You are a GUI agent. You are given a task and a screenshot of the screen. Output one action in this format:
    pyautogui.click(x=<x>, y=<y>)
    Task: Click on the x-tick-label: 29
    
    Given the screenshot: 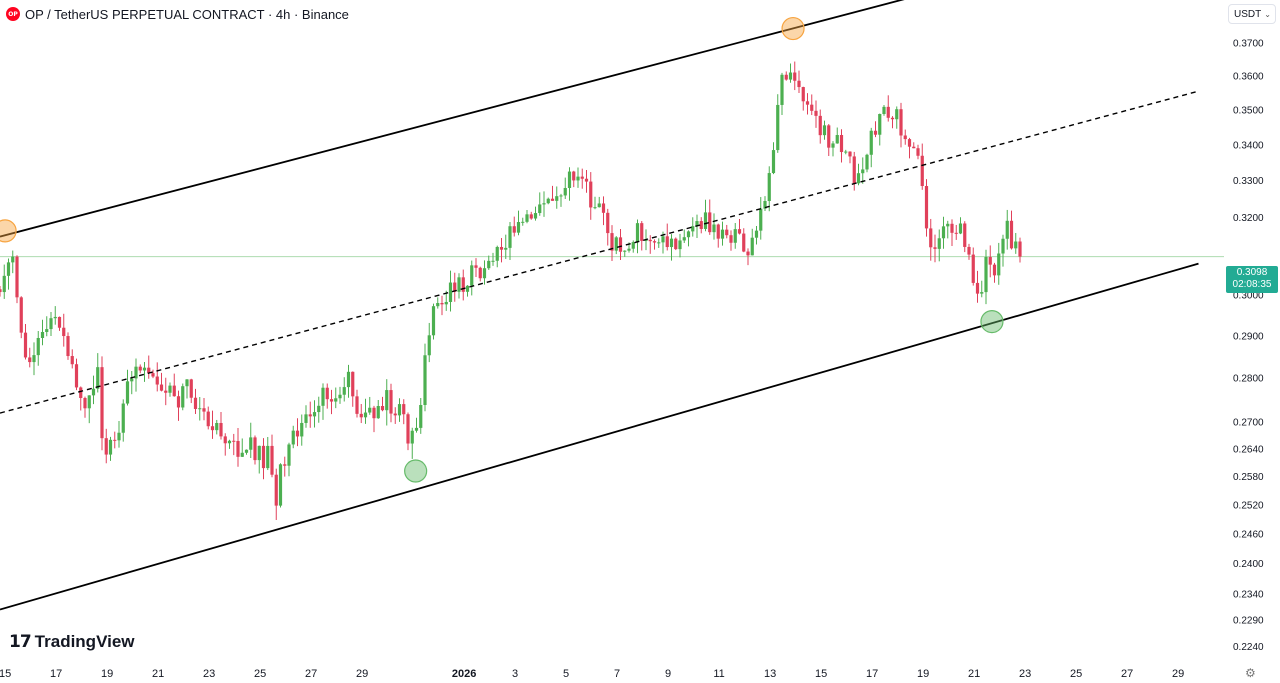 What is the action you would take?
    pyautogui.click(x=1178, y=674)
    